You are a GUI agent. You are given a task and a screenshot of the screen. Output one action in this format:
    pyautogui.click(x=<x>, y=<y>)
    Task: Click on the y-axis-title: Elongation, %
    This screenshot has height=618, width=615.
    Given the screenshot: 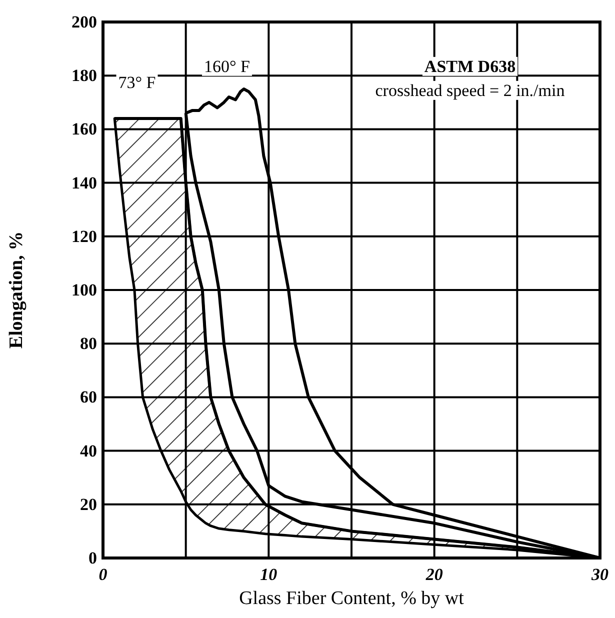 What is the action you would take?
    pyautogui.click(x=16, y=290)
    